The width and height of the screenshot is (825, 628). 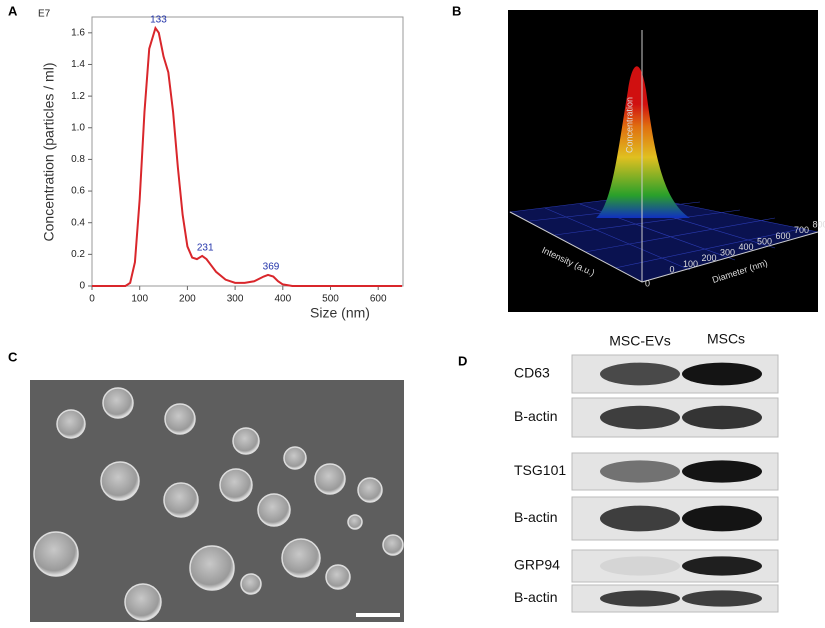 What do you see at coordinates (205, 248) in the screenshot?
I see `peak-label: 231` at bounding box center [205, 248].